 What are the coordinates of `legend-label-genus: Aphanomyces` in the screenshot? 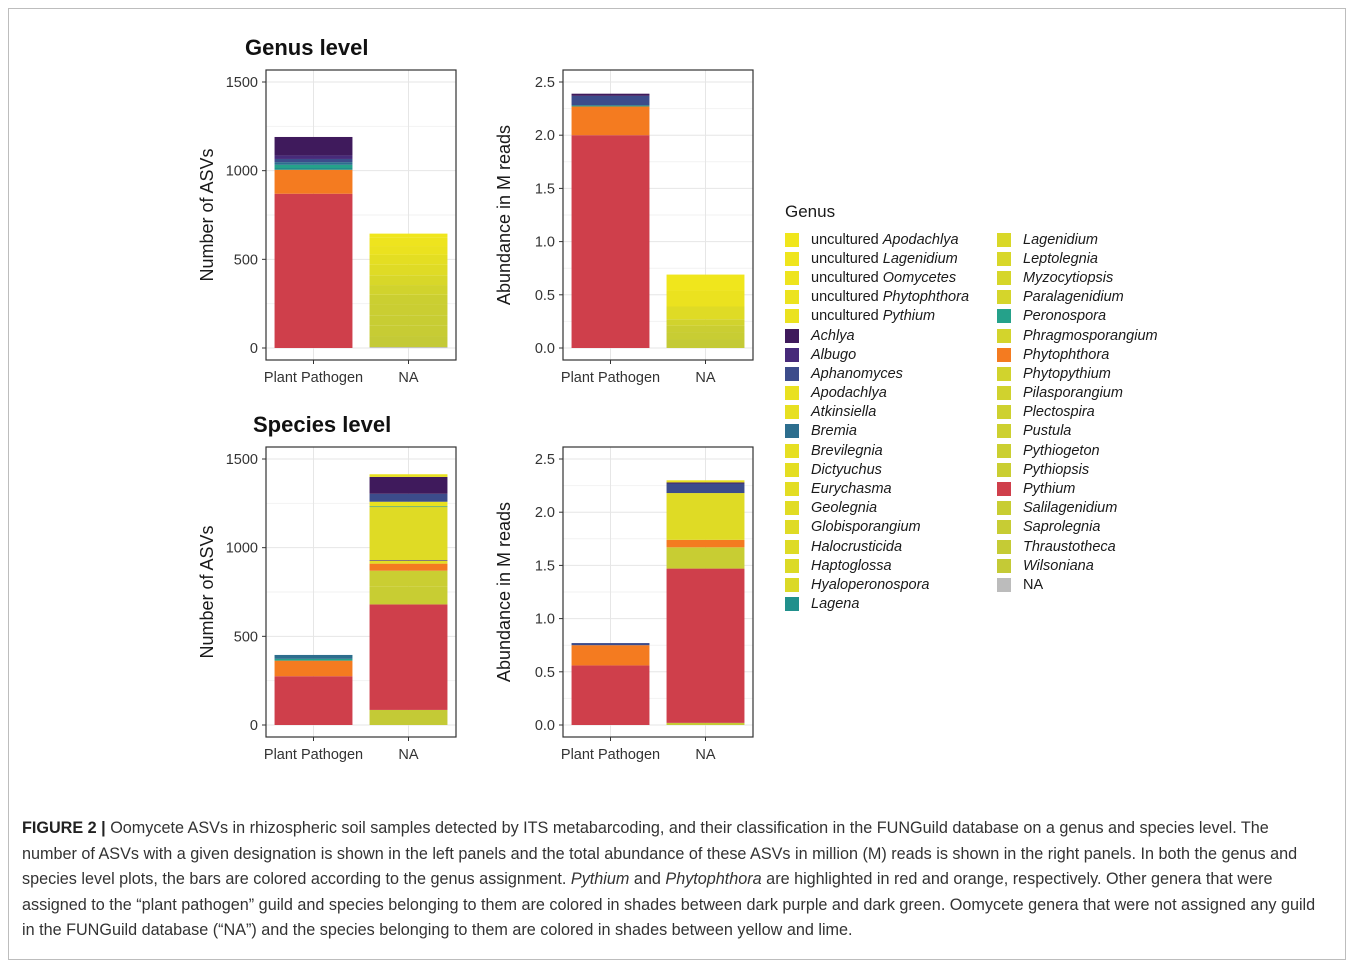 It's located at (857, 373).